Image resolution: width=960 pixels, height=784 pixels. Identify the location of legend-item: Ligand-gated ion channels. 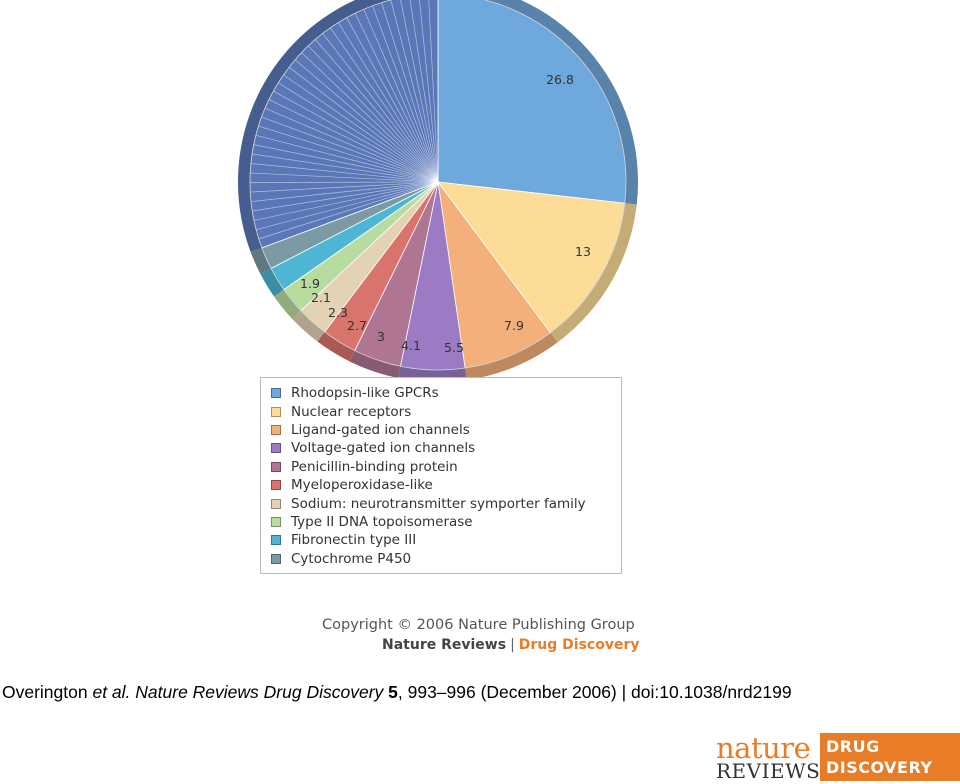
(446, 430).